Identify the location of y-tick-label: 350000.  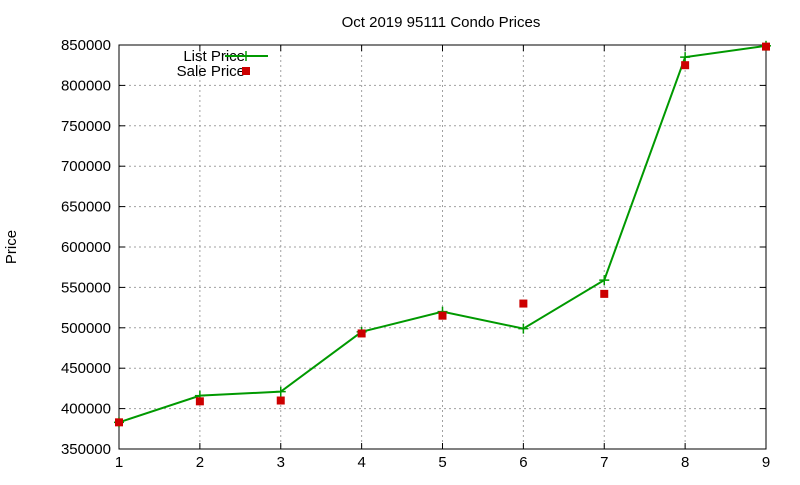
(86, 449).